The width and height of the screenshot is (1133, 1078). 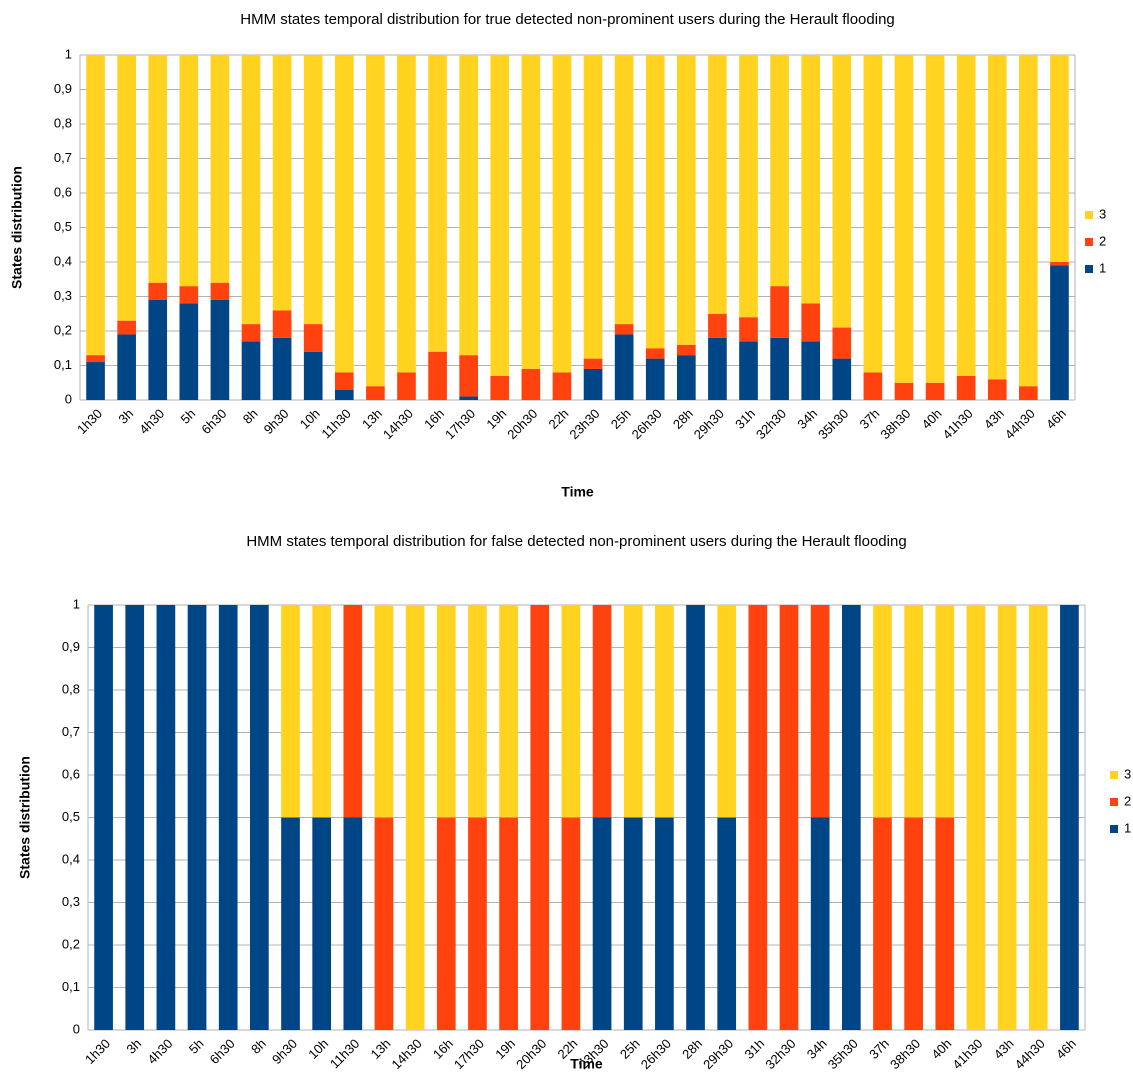 What do you see at coordinates (754, 1049) in the screenshot?
I see `x-tick-label: 31h` at bounding box center [754, 1049].